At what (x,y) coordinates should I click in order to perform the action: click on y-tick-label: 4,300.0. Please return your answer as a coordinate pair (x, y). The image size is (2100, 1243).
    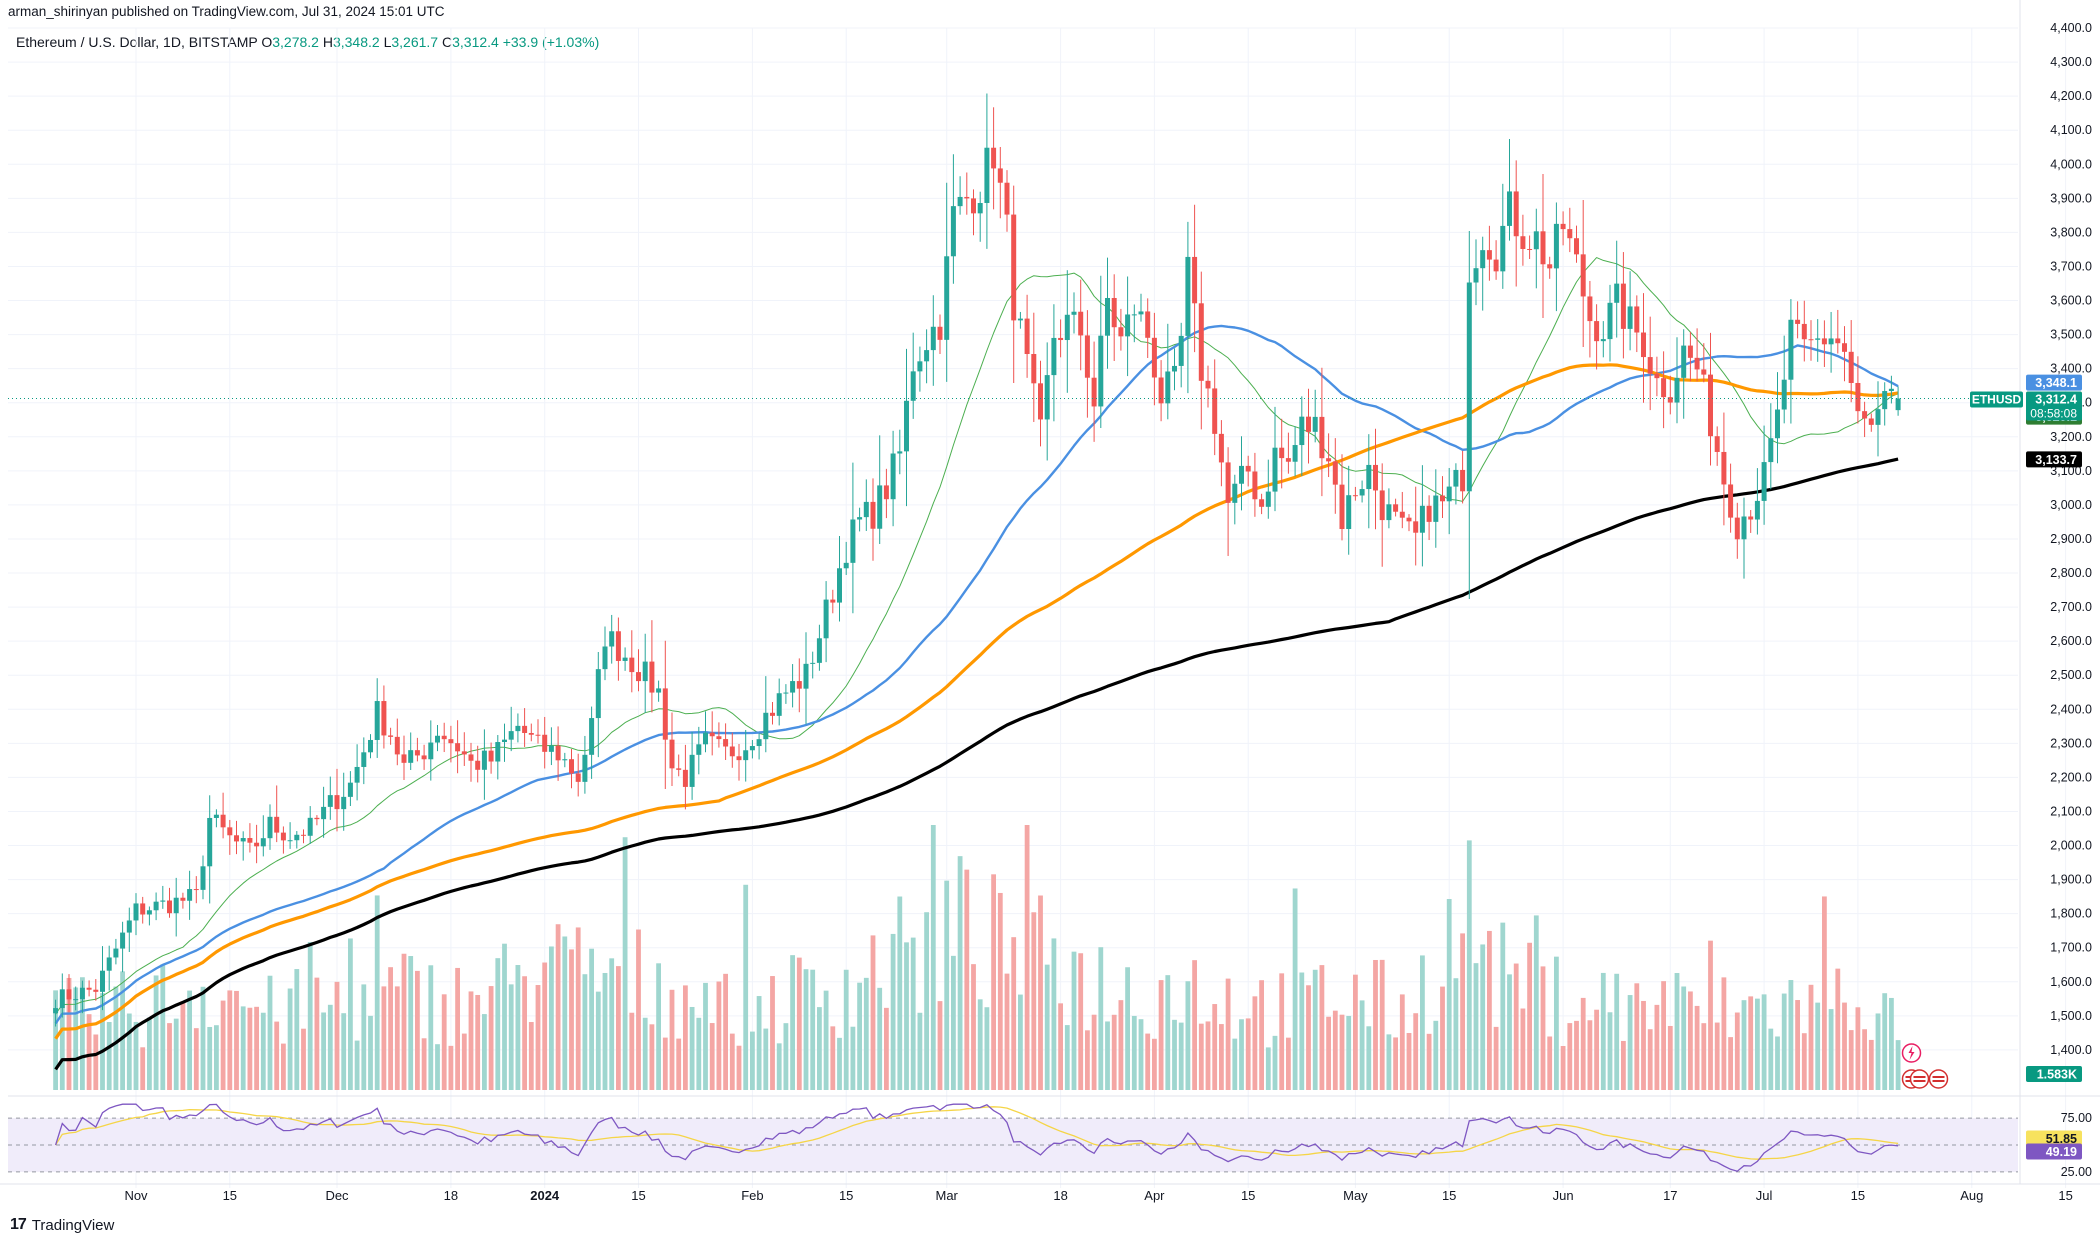
    Looking at the image, I should click on (2071, 62).